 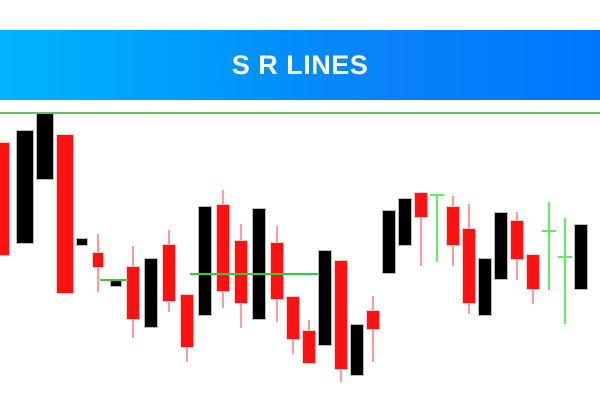 What do you see at coordinates (151, 257) in the screenshot?
I see `candle-8-down` at bounding box center [151, 257].